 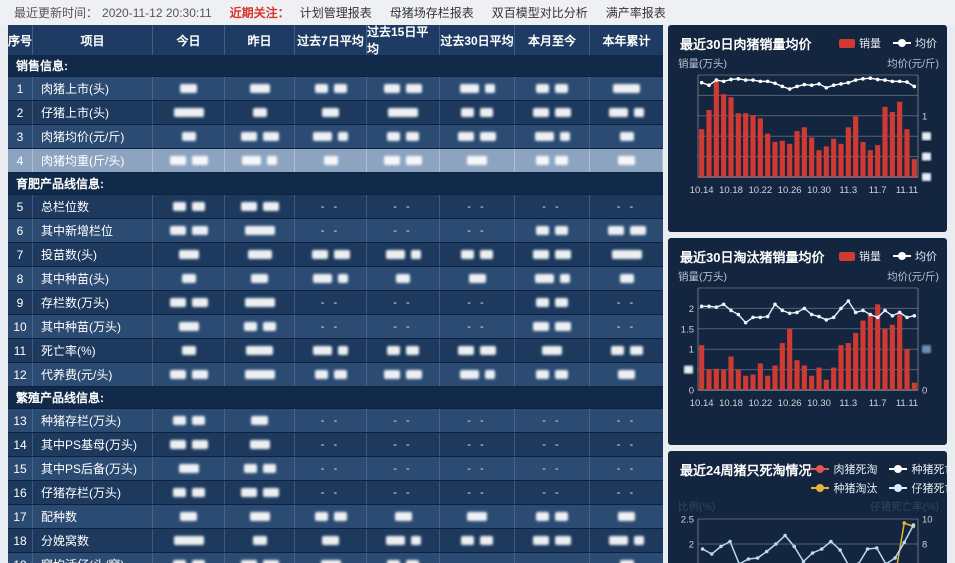 What do you see at coordinates (335, 469) in the screenshot?
I see `table-row-15: 15 其中PS后备(万头) - - - - - - - - - -` at bounding box center [335, 469].